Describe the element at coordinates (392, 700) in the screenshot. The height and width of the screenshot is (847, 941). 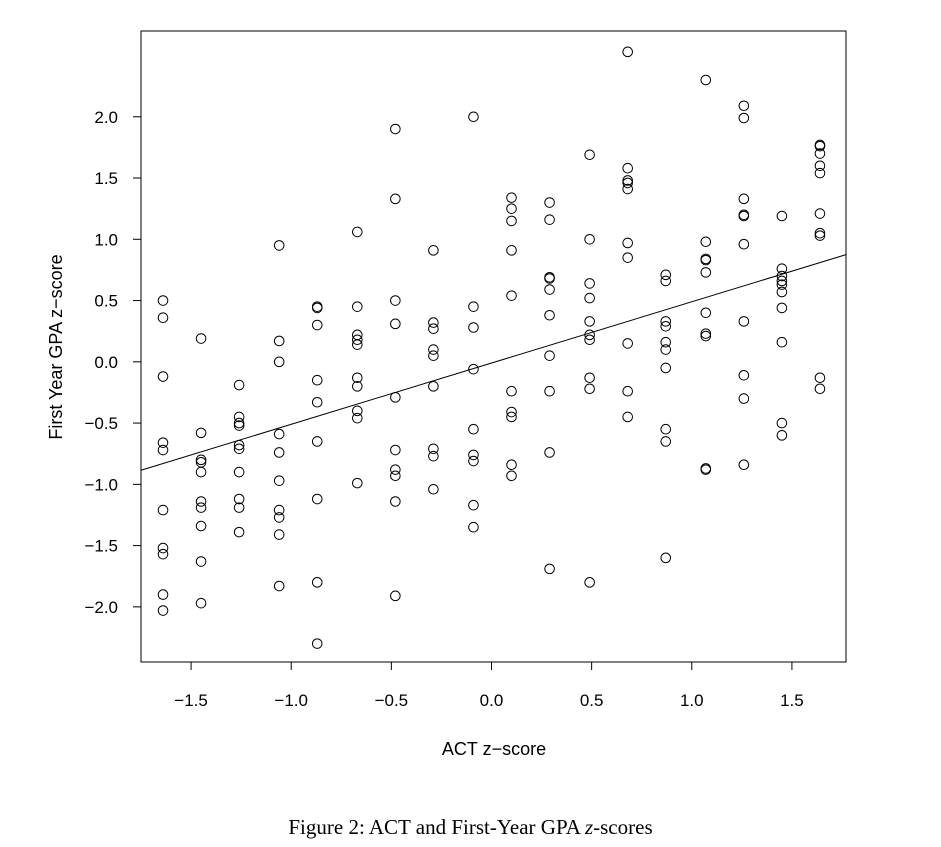
I see `x-tick-label: −0.5` at that location.